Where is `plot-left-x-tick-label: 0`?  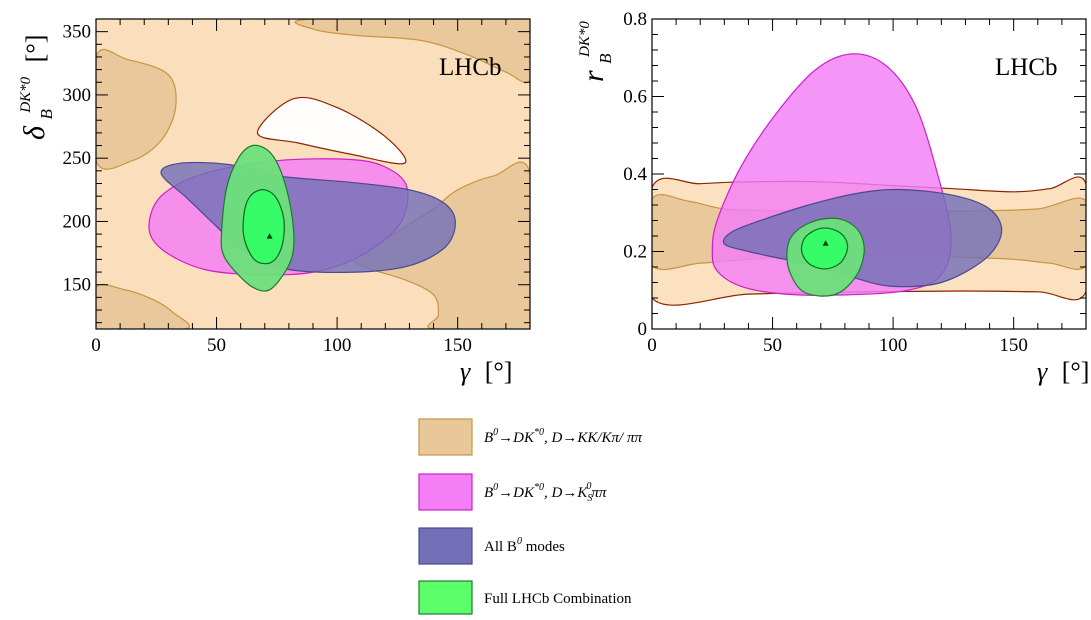 plot-left-x-tick-label: 0 is located at coordinates (96, 345).